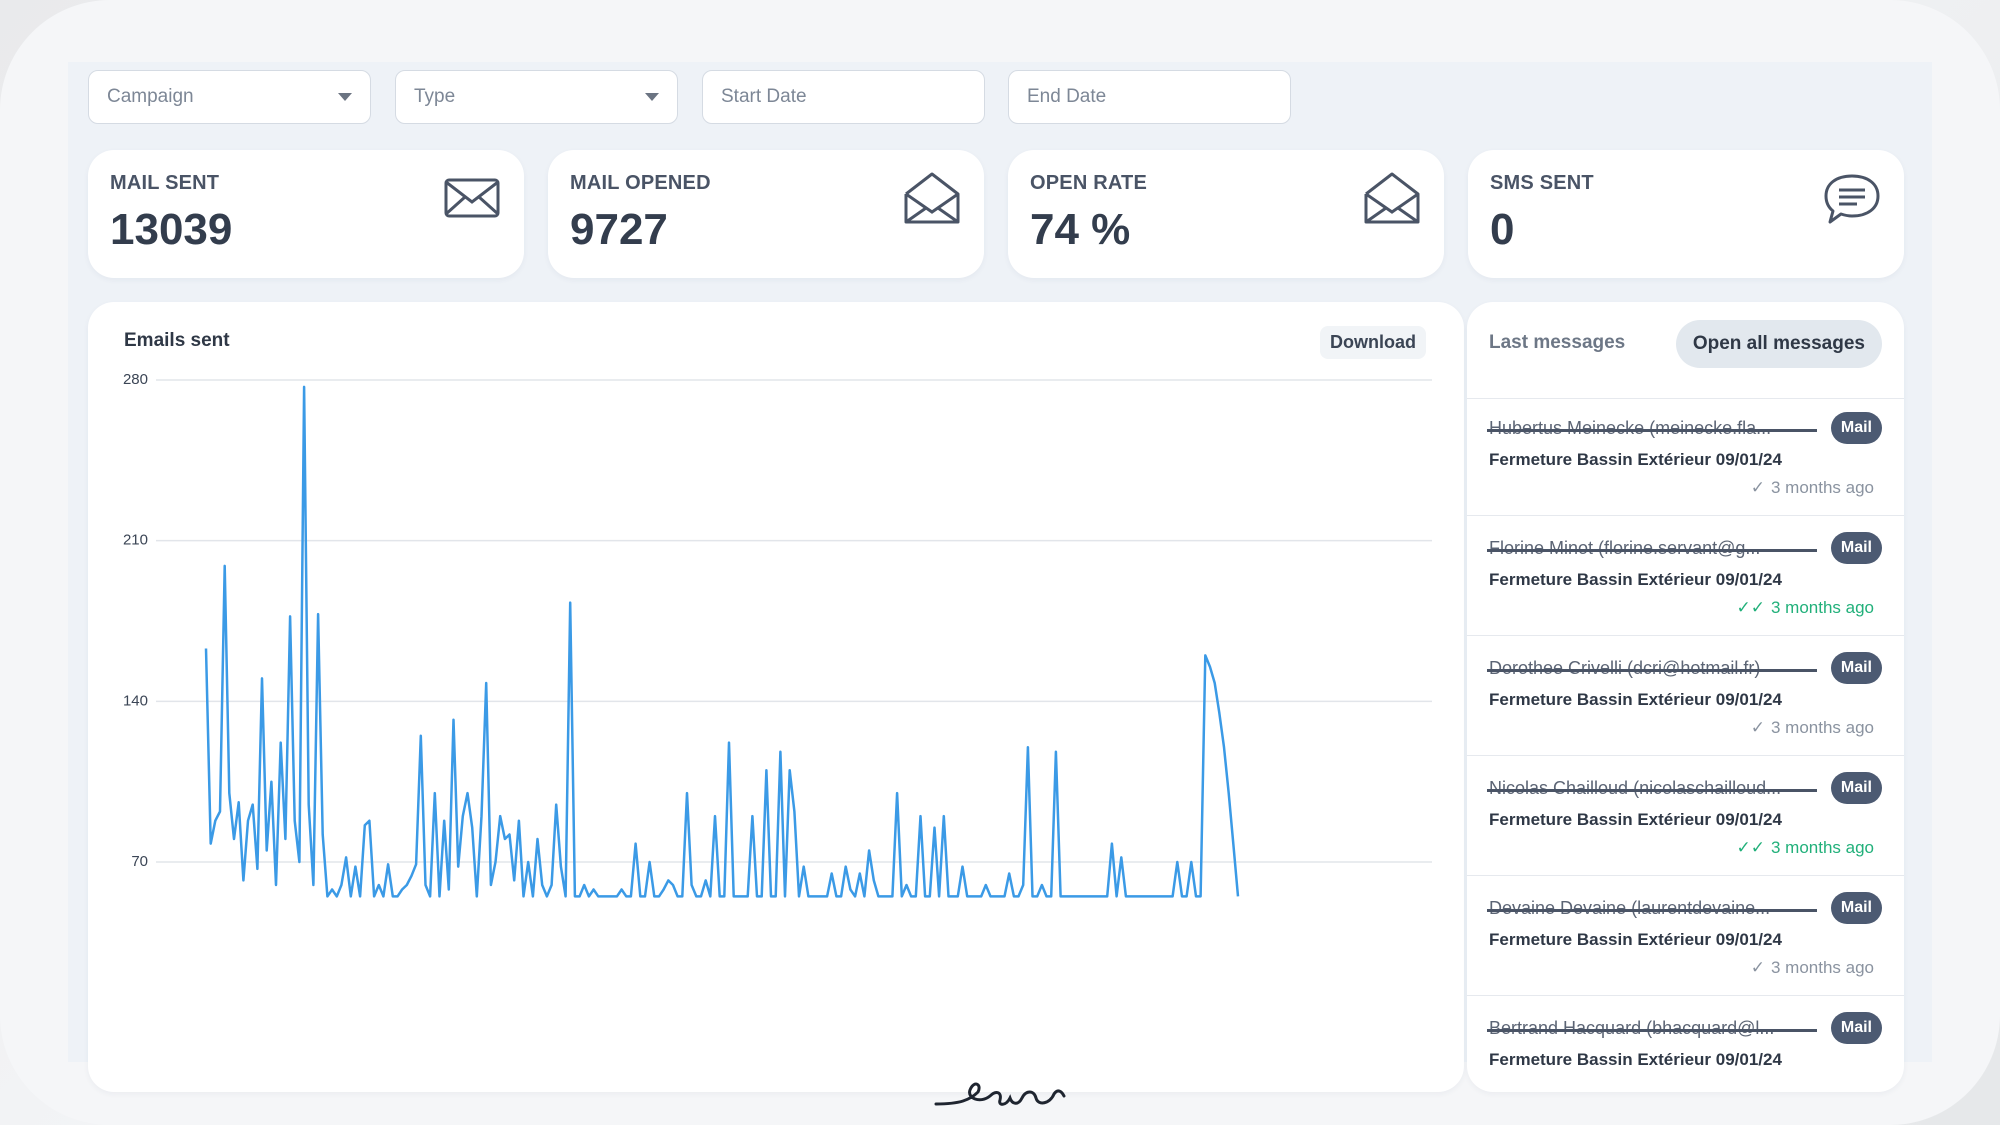  What do you see at coordinates (229, 97) in the screenshot?
I see `campaign-select: Campaign` at bounding box center [229, 97].